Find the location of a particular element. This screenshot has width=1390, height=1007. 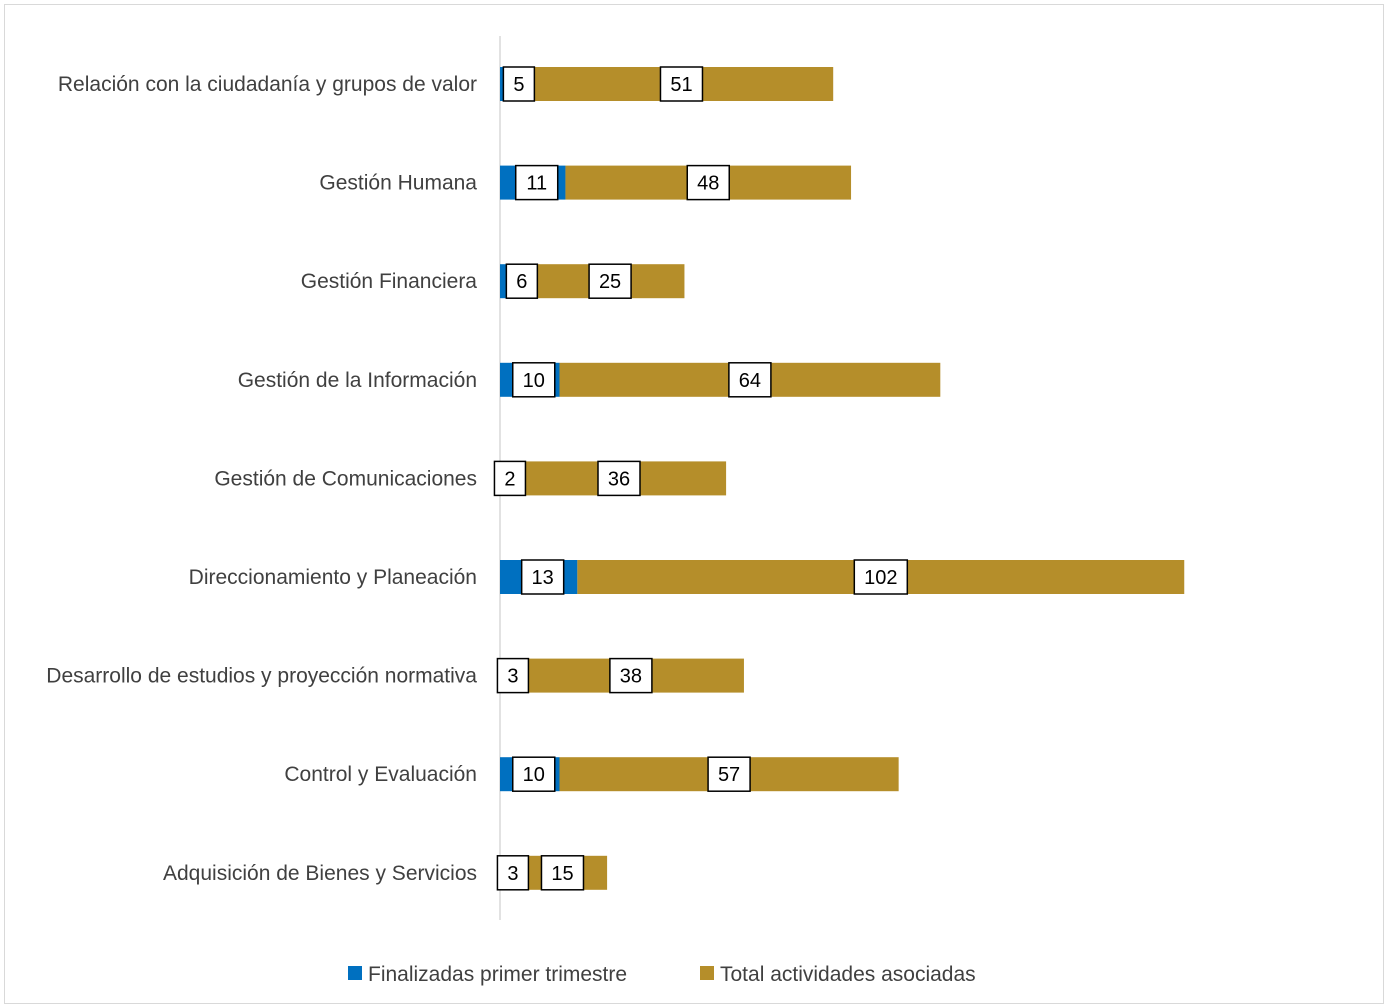

category-label: Gestión Humana is located at coordinates (398, 183).